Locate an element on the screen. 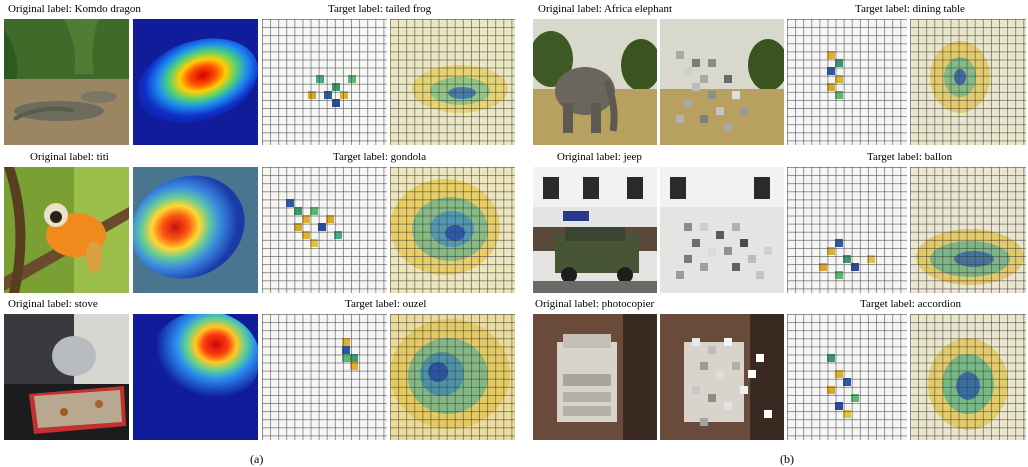  panel-caption-a: (a) is located at coordinates (257, 459).